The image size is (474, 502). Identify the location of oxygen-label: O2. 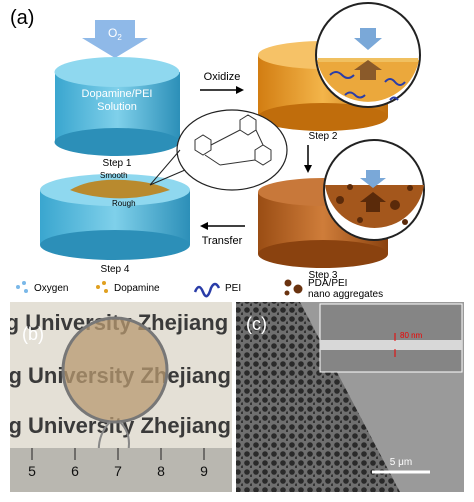
(115, 34).